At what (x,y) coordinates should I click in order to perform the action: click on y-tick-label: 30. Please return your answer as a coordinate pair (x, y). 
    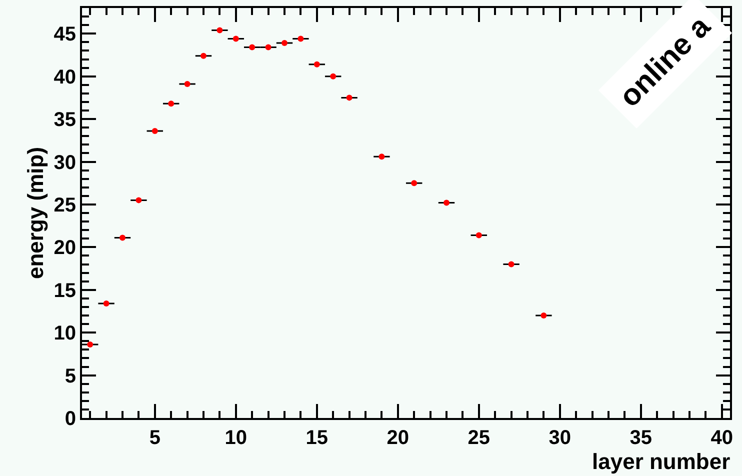
    Looking at the image, I should click on (65, 163).